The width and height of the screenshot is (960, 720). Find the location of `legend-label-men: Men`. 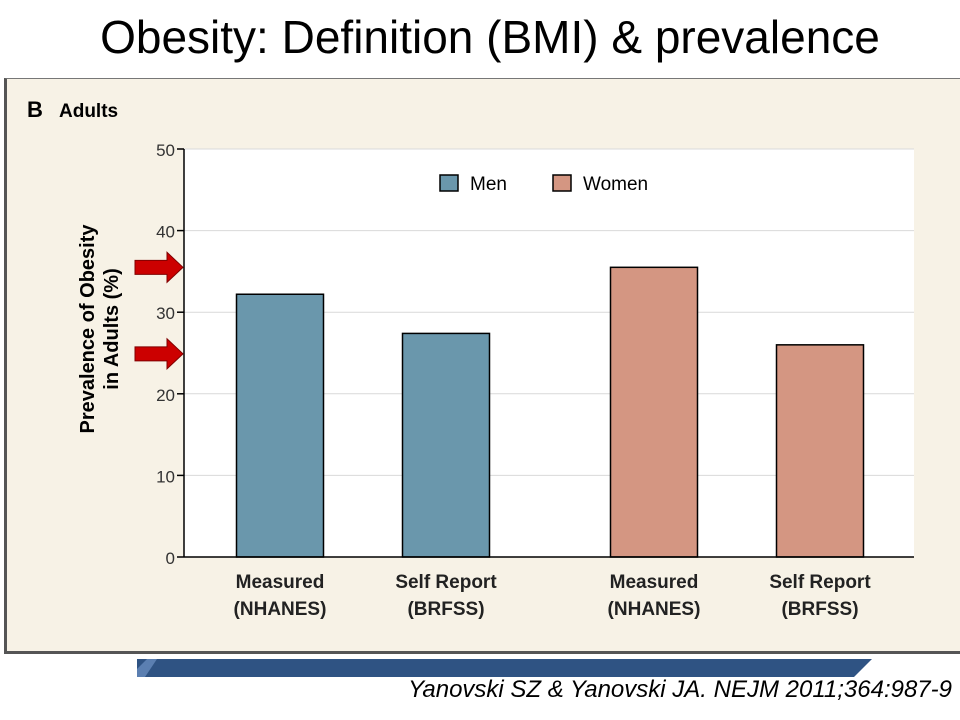

legend-label-men: Men is located at coordinates (488, 184).